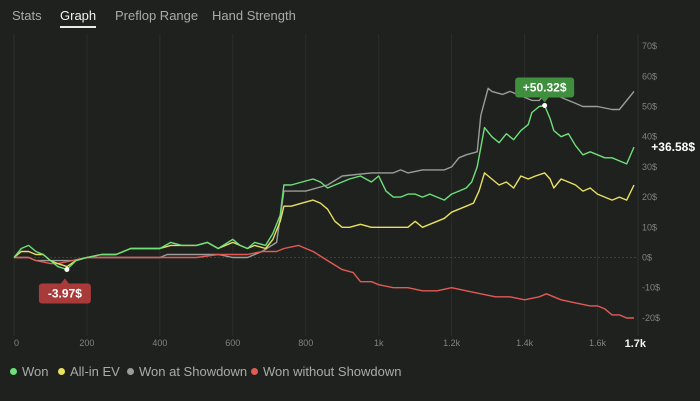 The height and width of the screenshot is (401, 700). What do you see at coordinates (350, 16) in the screenshot?
I see `tab-bar: Stats Graph Preflop Range Hand Strength` at bounding box center [350, 16].